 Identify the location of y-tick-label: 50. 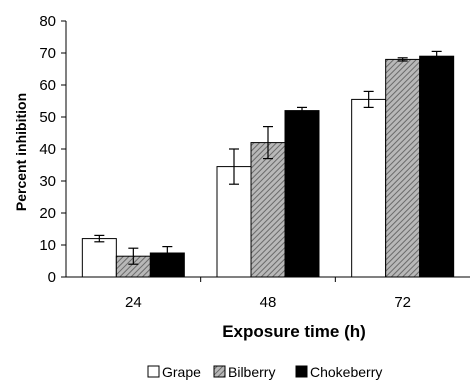
(47, 117).